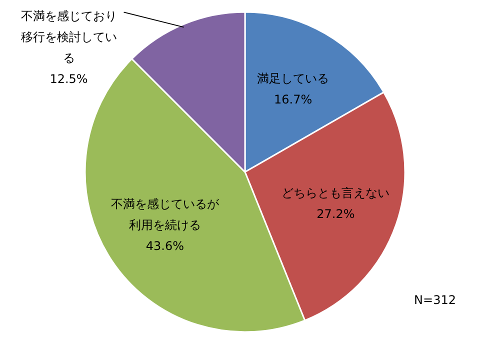 This screenshot has height=343, width=490. Describe the element at coordinates (68, 37) in the screenshot. I see `slice-label: 不満を感じており移行を検討している` at that location.